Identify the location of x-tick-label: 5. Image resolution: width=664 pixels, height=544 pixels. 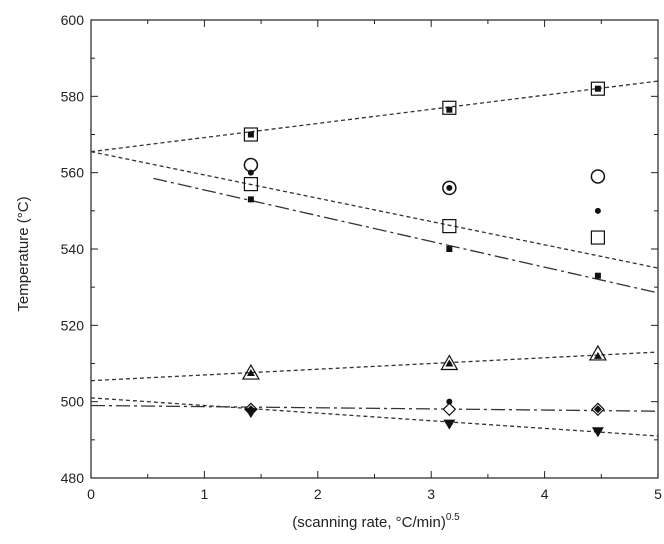
(658, 494).